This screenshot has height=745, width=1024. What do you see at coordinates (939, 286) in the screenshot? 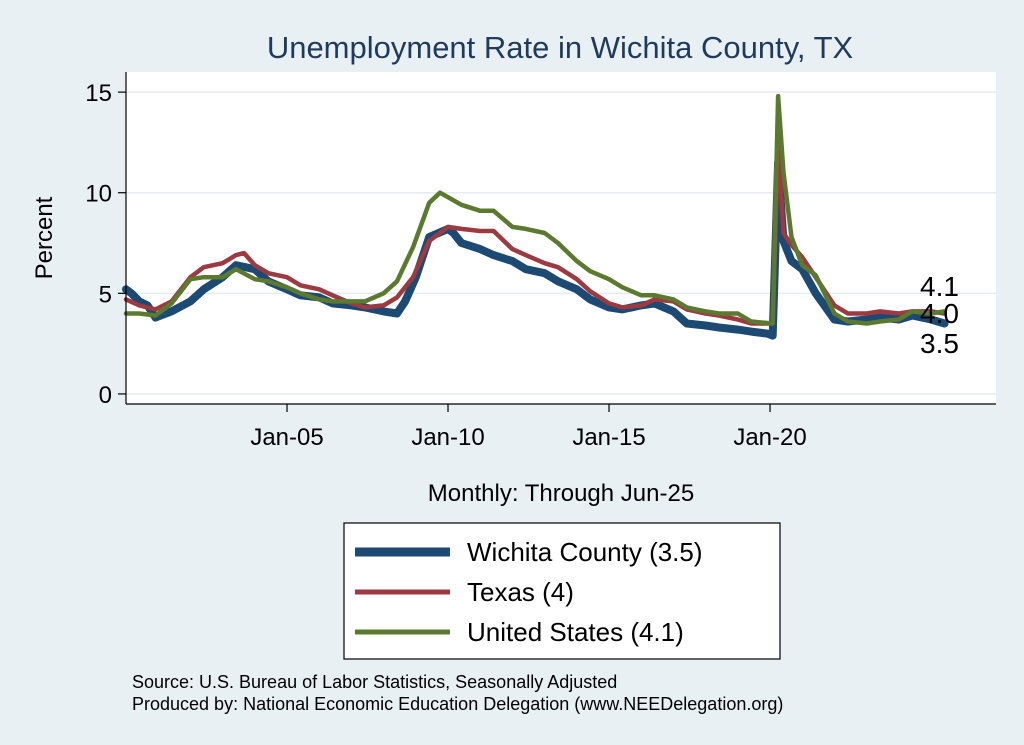
I see `series-end-label: 4.1` at bounding box center [939, 286].